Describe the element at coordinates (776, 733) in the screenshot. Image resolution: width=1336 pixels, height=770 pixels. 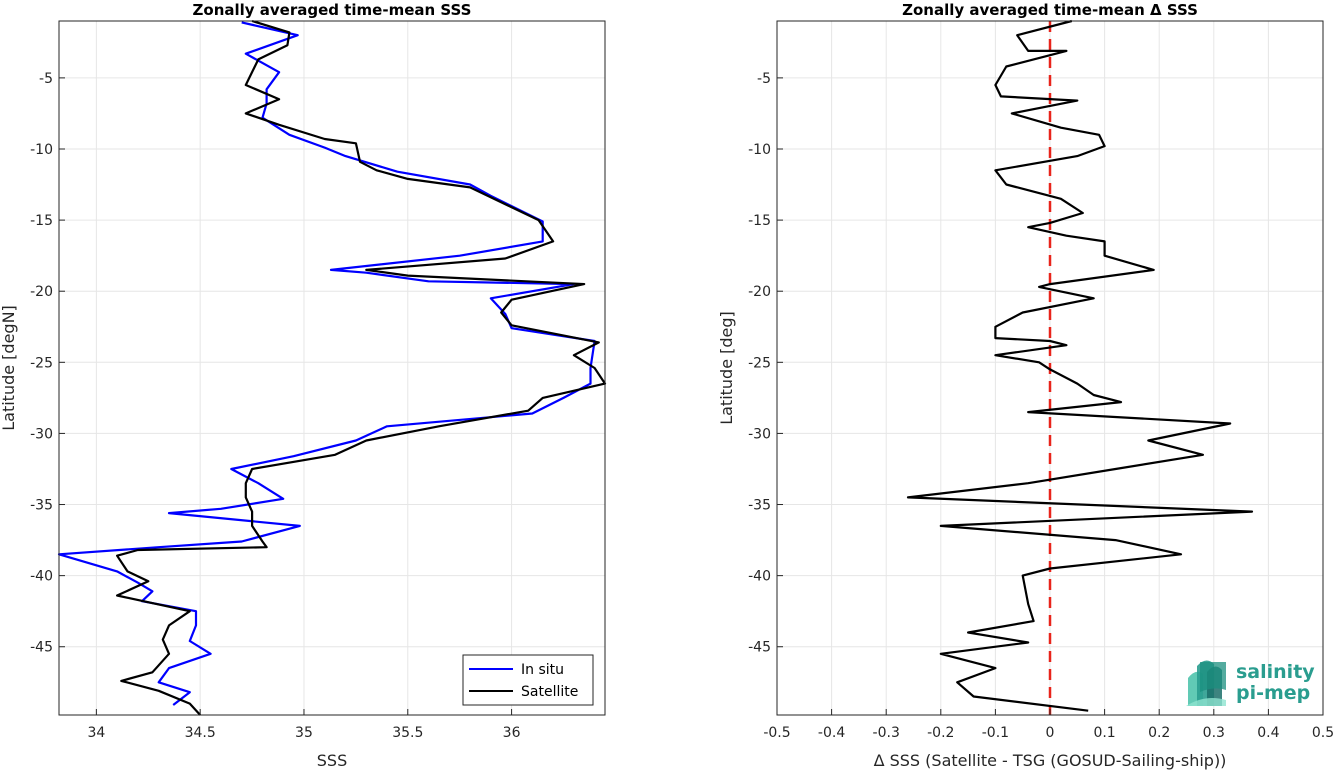
I see `right-xtick-label: -0.5` at that location.